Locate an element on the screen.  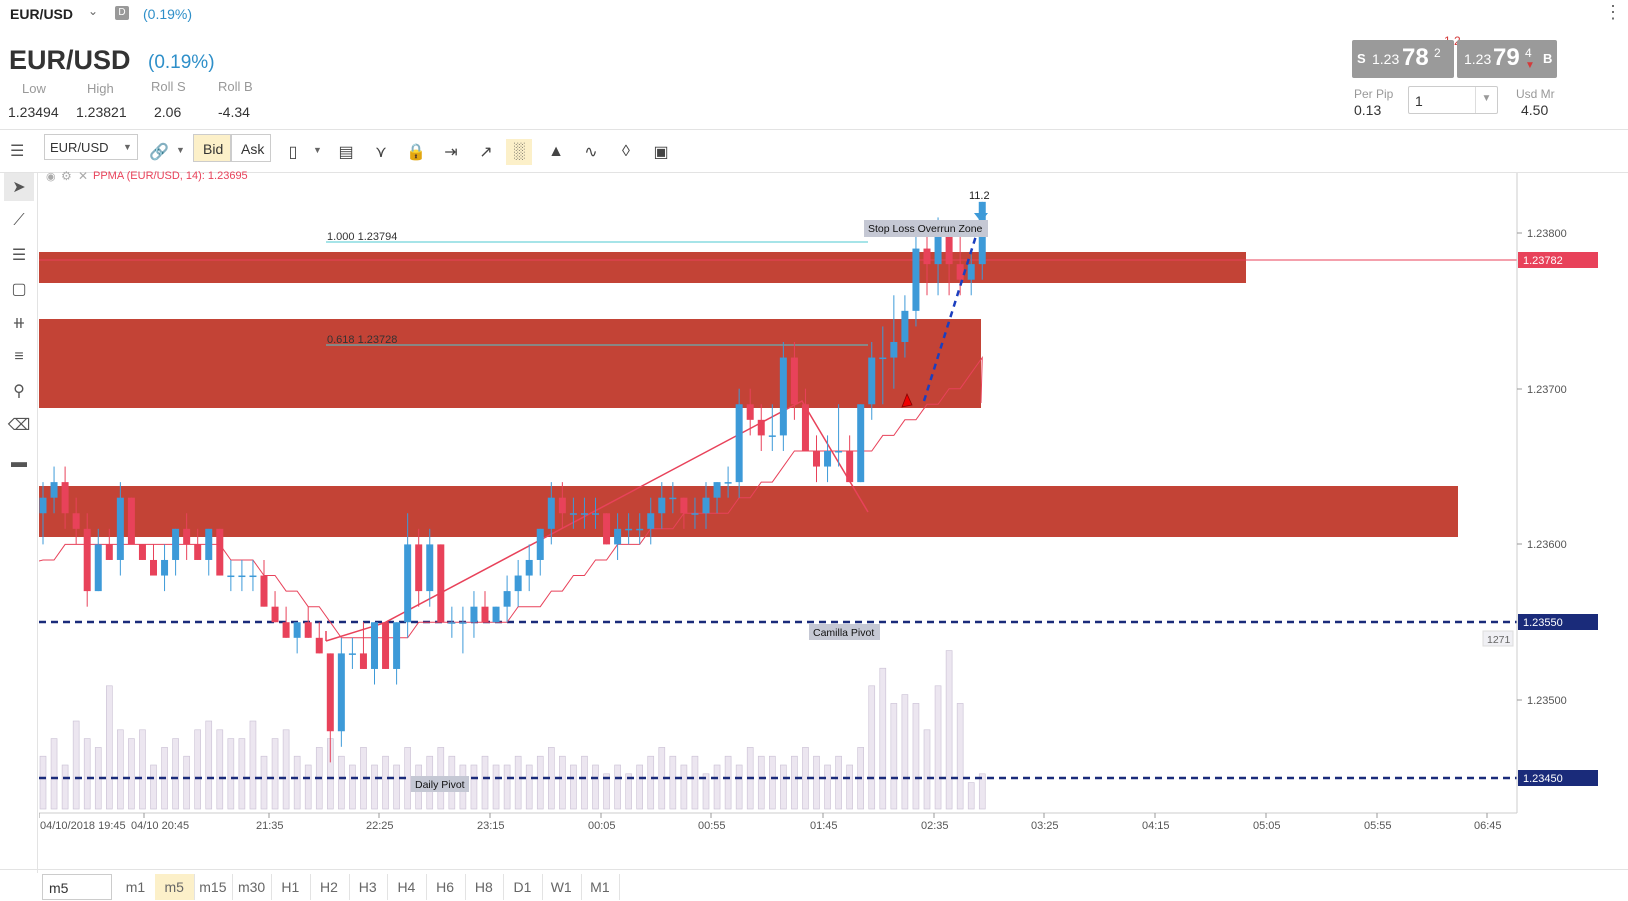
gear-icon: ⚙ is located at coordinates (66, 176).